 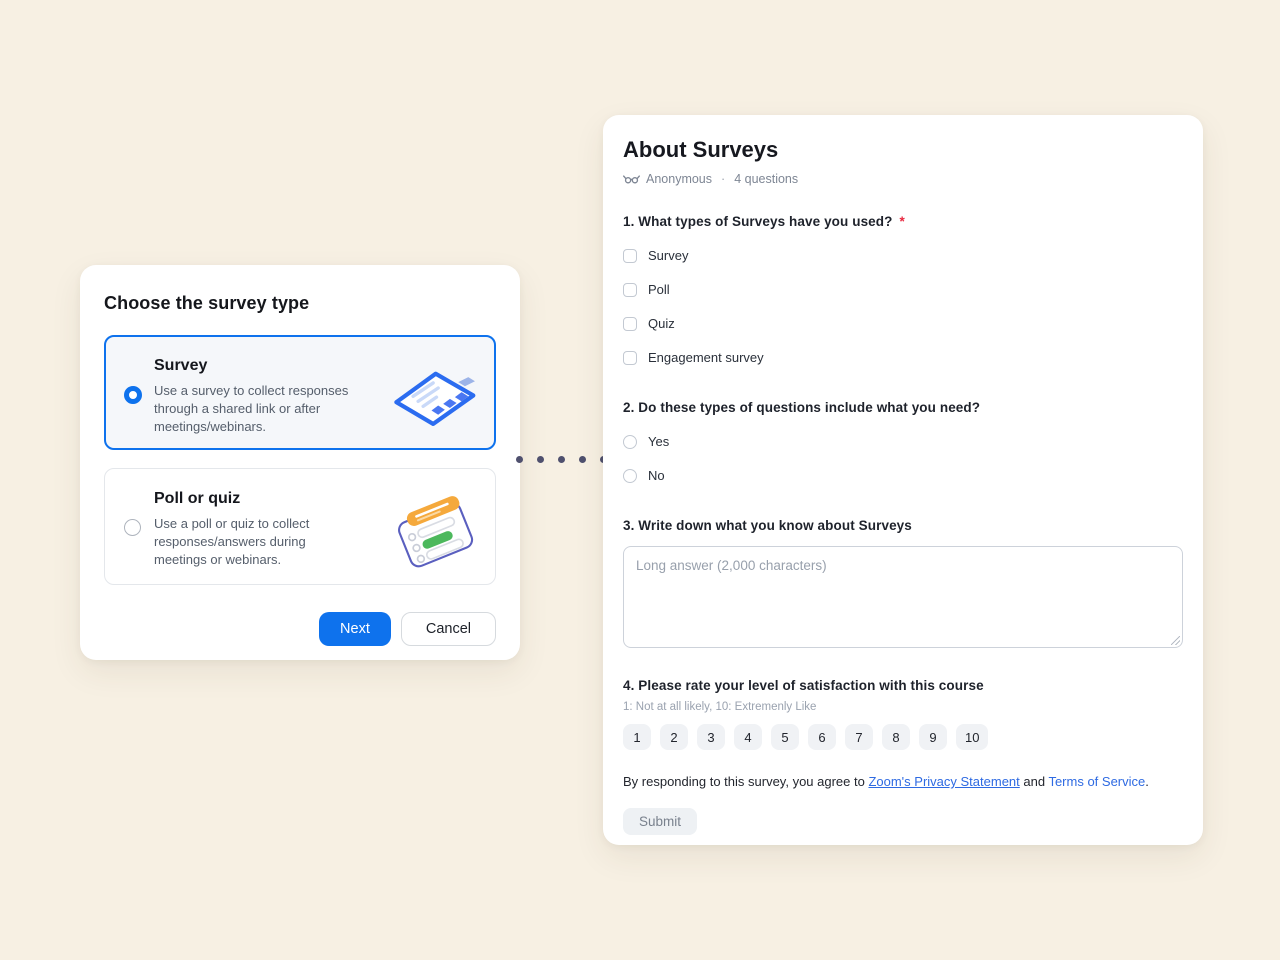 I want to click on required-asterisk: *, so click(x=902, y=221).